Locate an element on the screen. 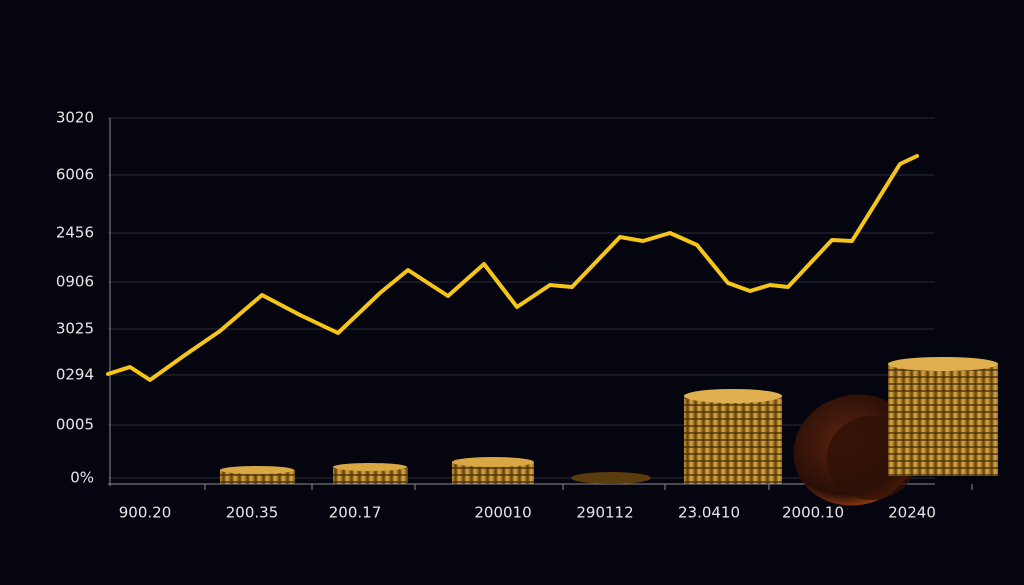 The width and height of the screenshot is (1024, 585). x-tick-label: 2000.10 is located at coordinates (813, 513).